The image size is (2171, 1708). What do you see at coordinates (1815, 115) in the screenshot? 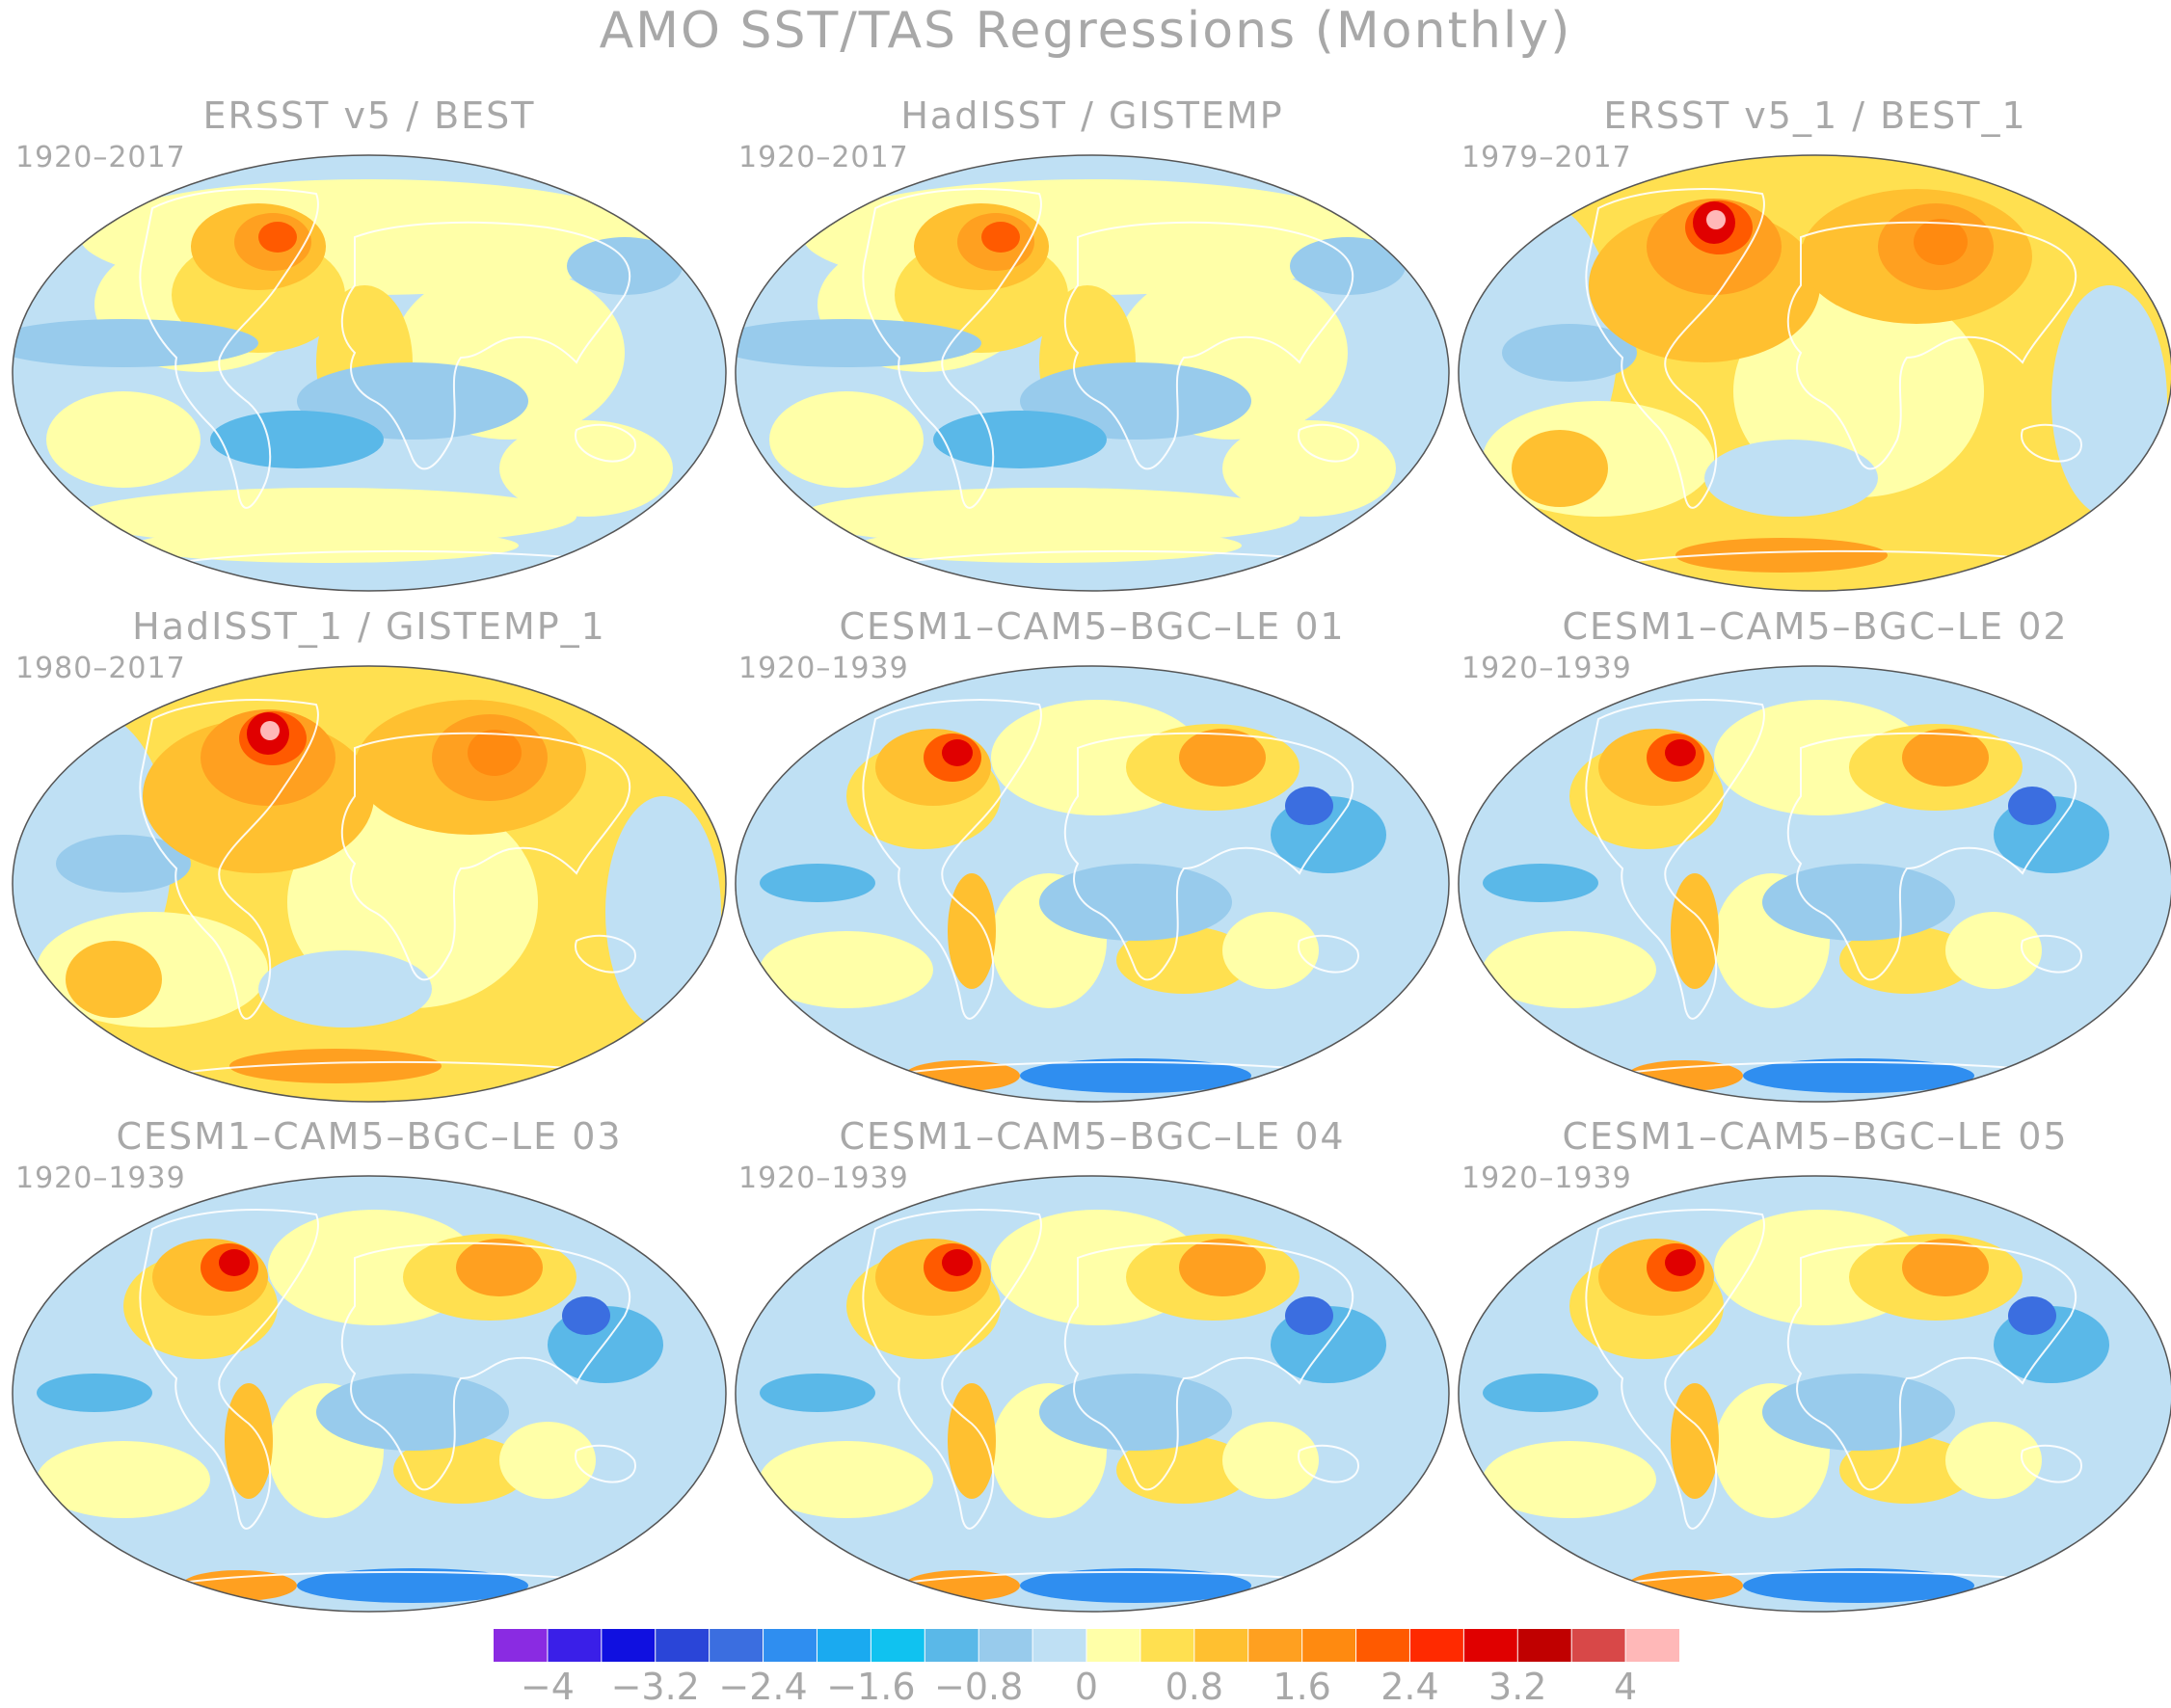
I see `panel-title: ERSST v5_1 / BEST_1` at bounding box center [1815, 115].